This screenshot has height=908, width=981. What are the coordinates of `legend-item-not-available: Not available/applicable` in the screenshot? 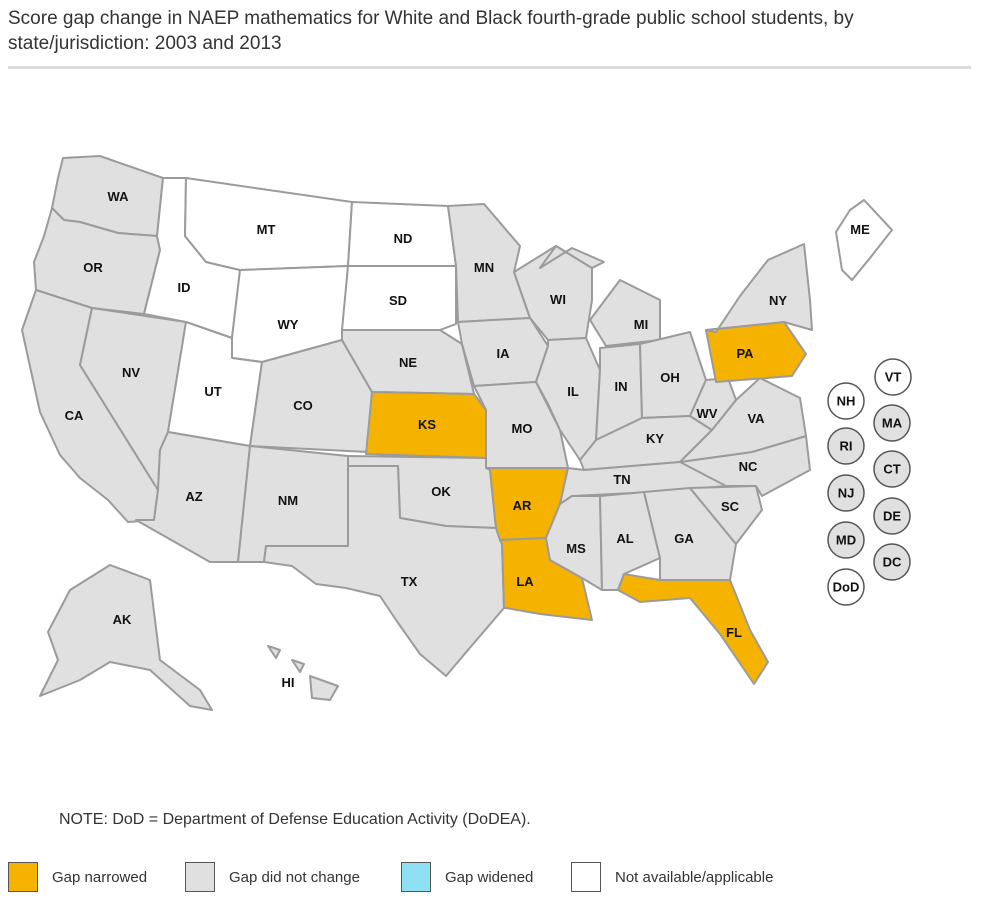 It's located at (672, 877).